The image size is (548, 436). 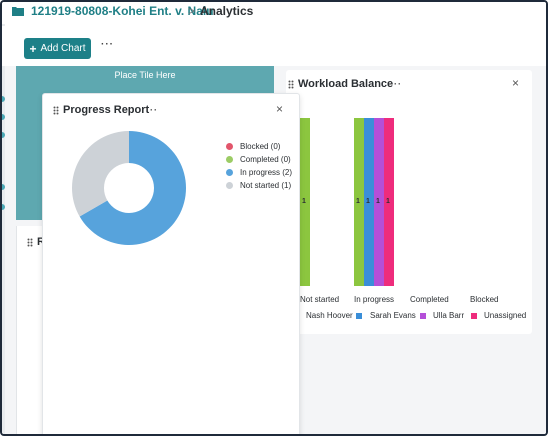 I want to click on legend-label: Nash Hoover, so click(x=329, y=315).